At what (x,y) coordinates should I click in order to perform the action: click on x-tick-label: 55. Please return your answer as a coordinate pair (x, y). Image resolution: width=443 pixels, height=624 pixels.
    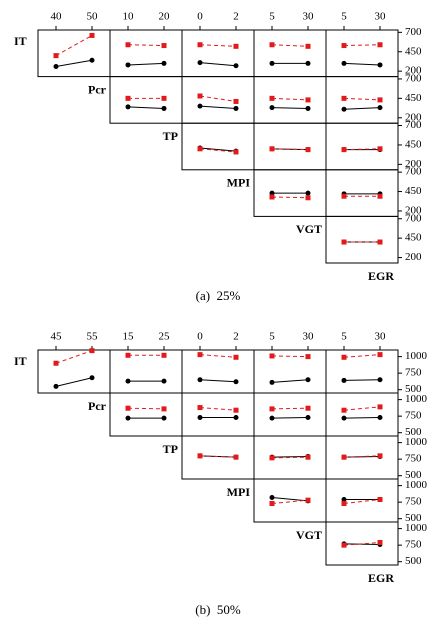
    Looking at the image, I should click on (93, 337).